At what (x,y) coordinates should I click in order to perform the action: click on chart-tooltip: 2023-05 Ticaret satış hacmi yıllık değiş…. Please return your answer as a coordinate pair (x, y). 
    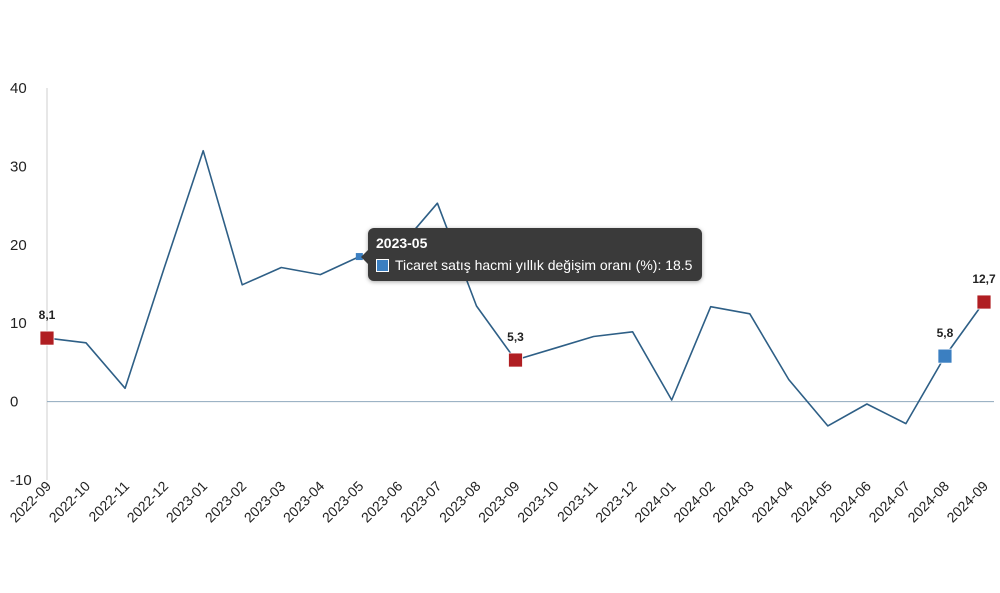
    Looking at the image, I should click on (532, 254).